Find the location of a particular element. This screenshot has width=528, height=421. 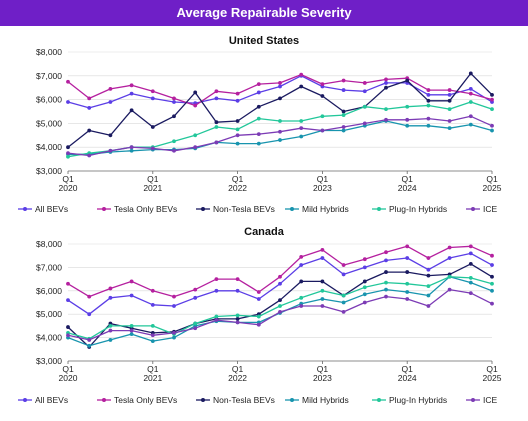

chart-subtitle: United States is located at coordinates (264, 41).